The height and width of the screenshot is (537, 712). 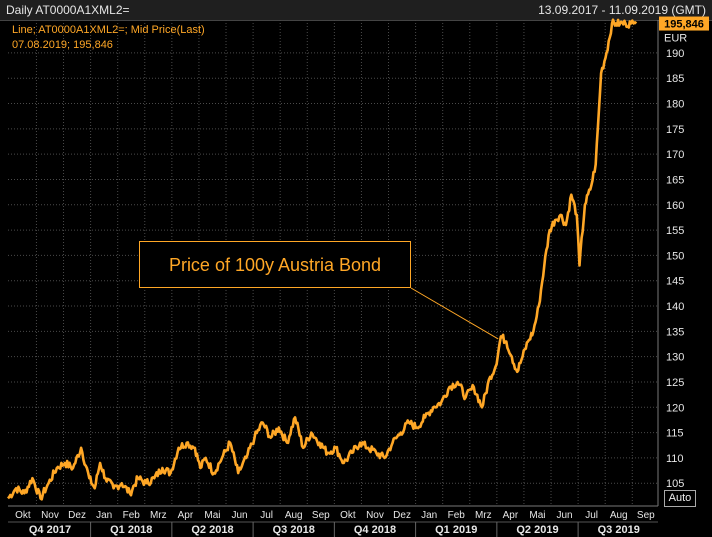 I want to click on x-quarter-label: Q3 2019, so click(x=619, y=530).